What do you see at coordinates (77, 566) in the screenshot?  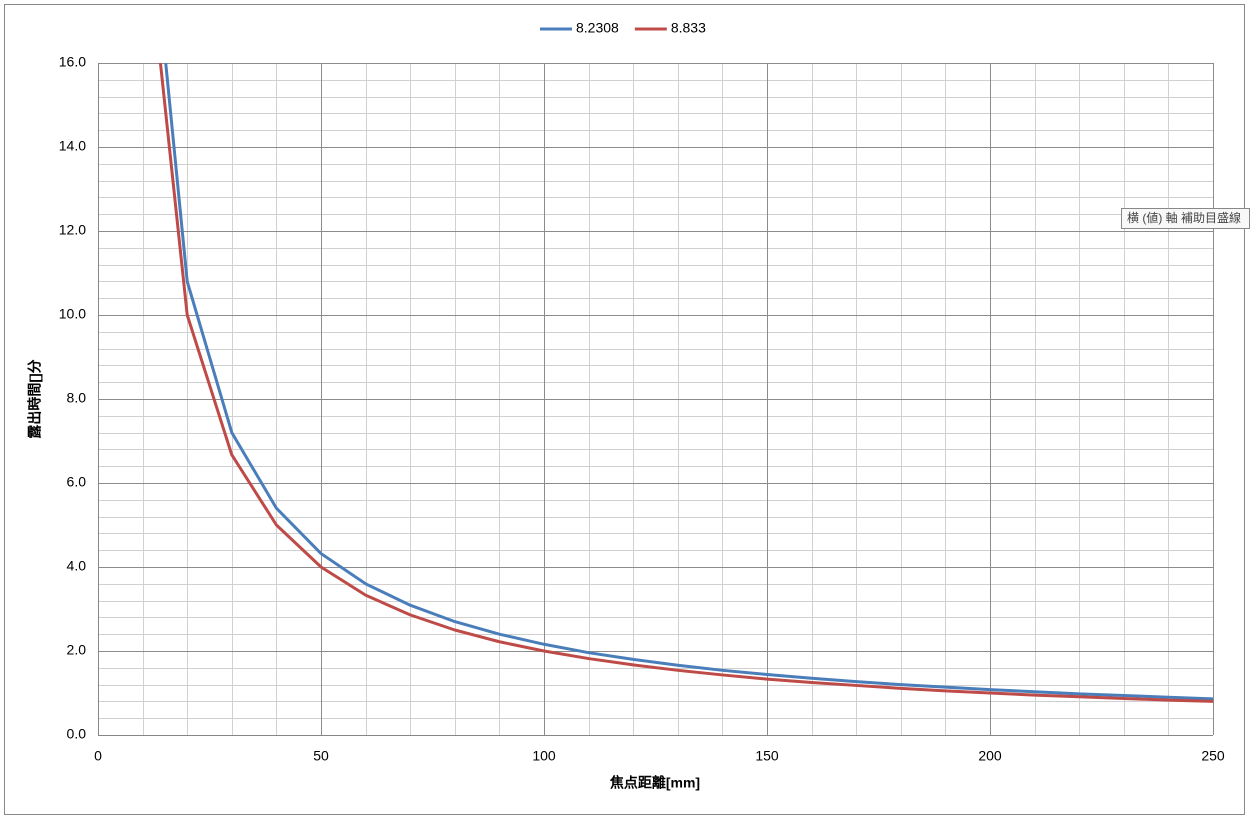 I see `y-tick-label: 4.0` at bounding box center [77, 566].